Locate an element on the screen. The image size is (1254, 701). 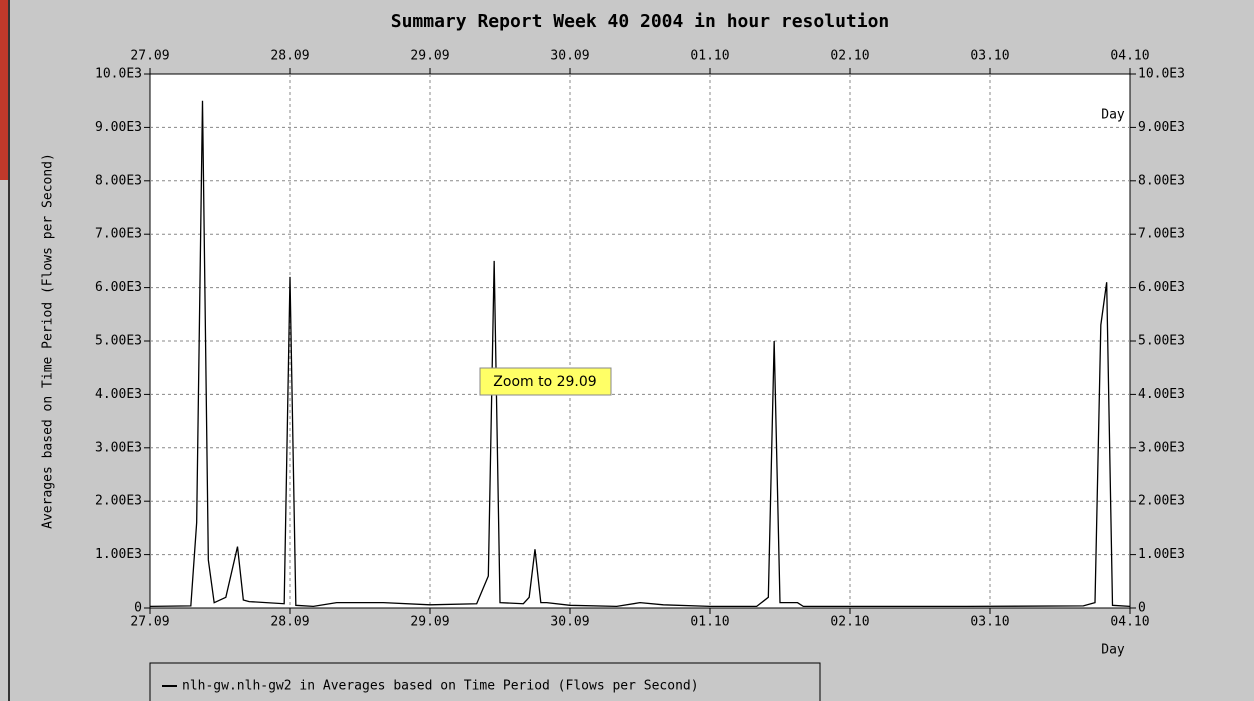
y-tick-label: 0 is located at coordinates (138, 608).